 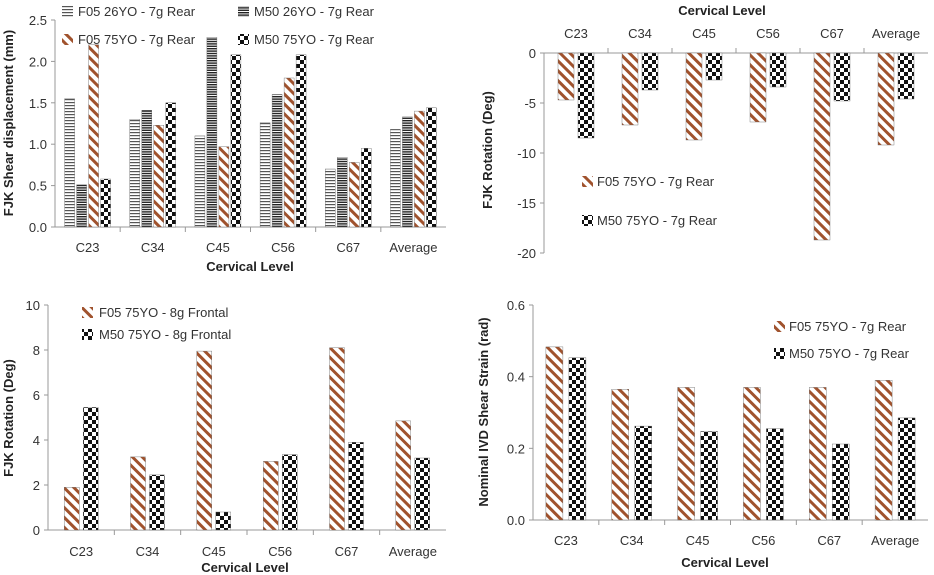 I want to click on y-tick-label: 2.0, so click(x=38, y=61).